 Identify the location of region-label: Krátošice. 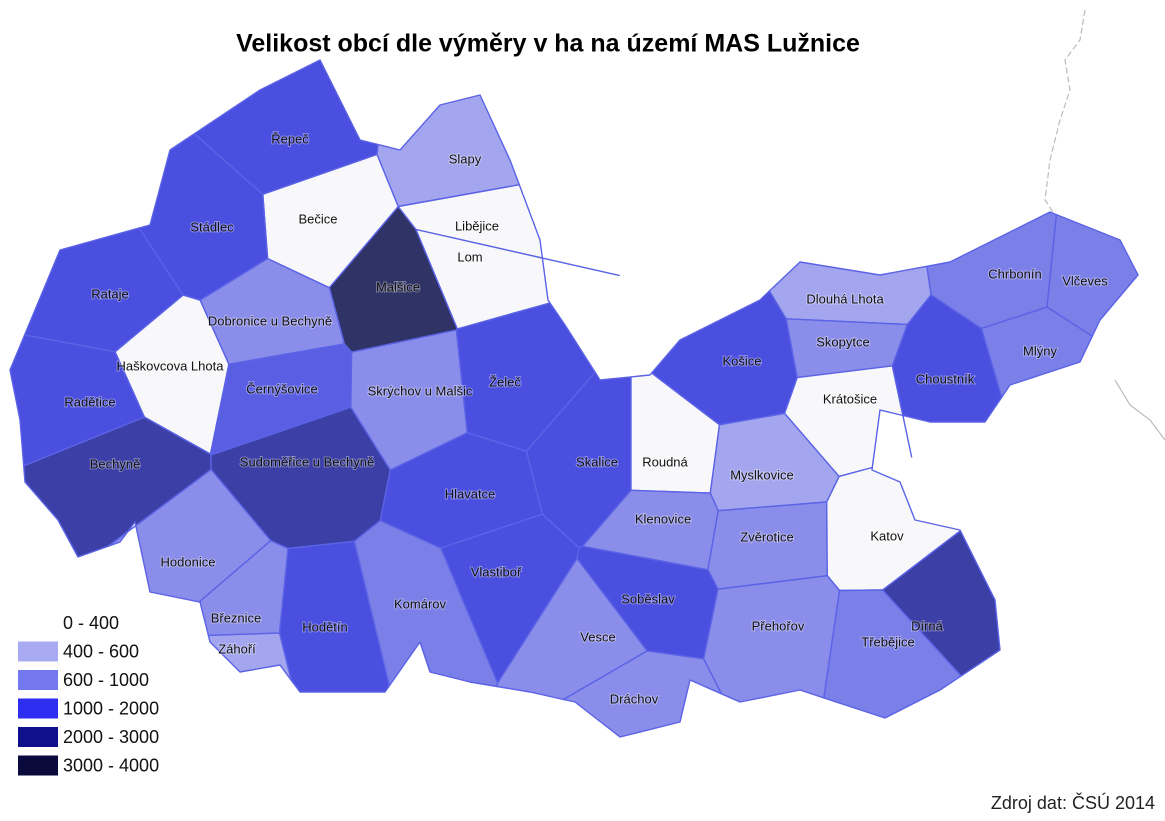
(850, 398).